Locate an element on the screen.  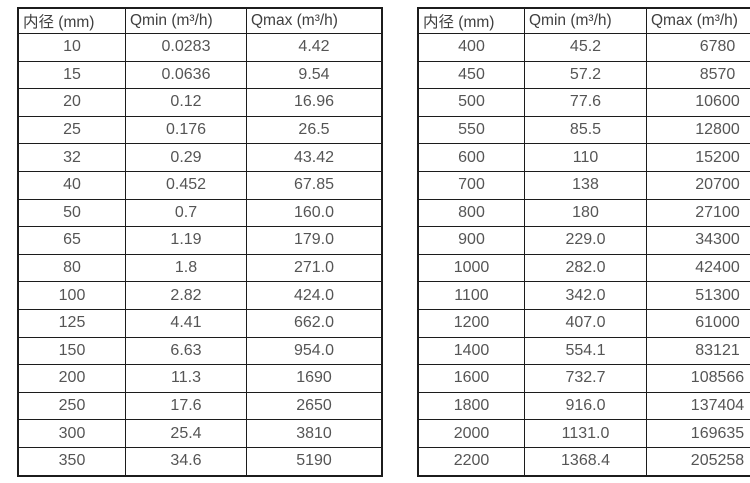
cell: 4.41 is located at coordinates (186, 323).